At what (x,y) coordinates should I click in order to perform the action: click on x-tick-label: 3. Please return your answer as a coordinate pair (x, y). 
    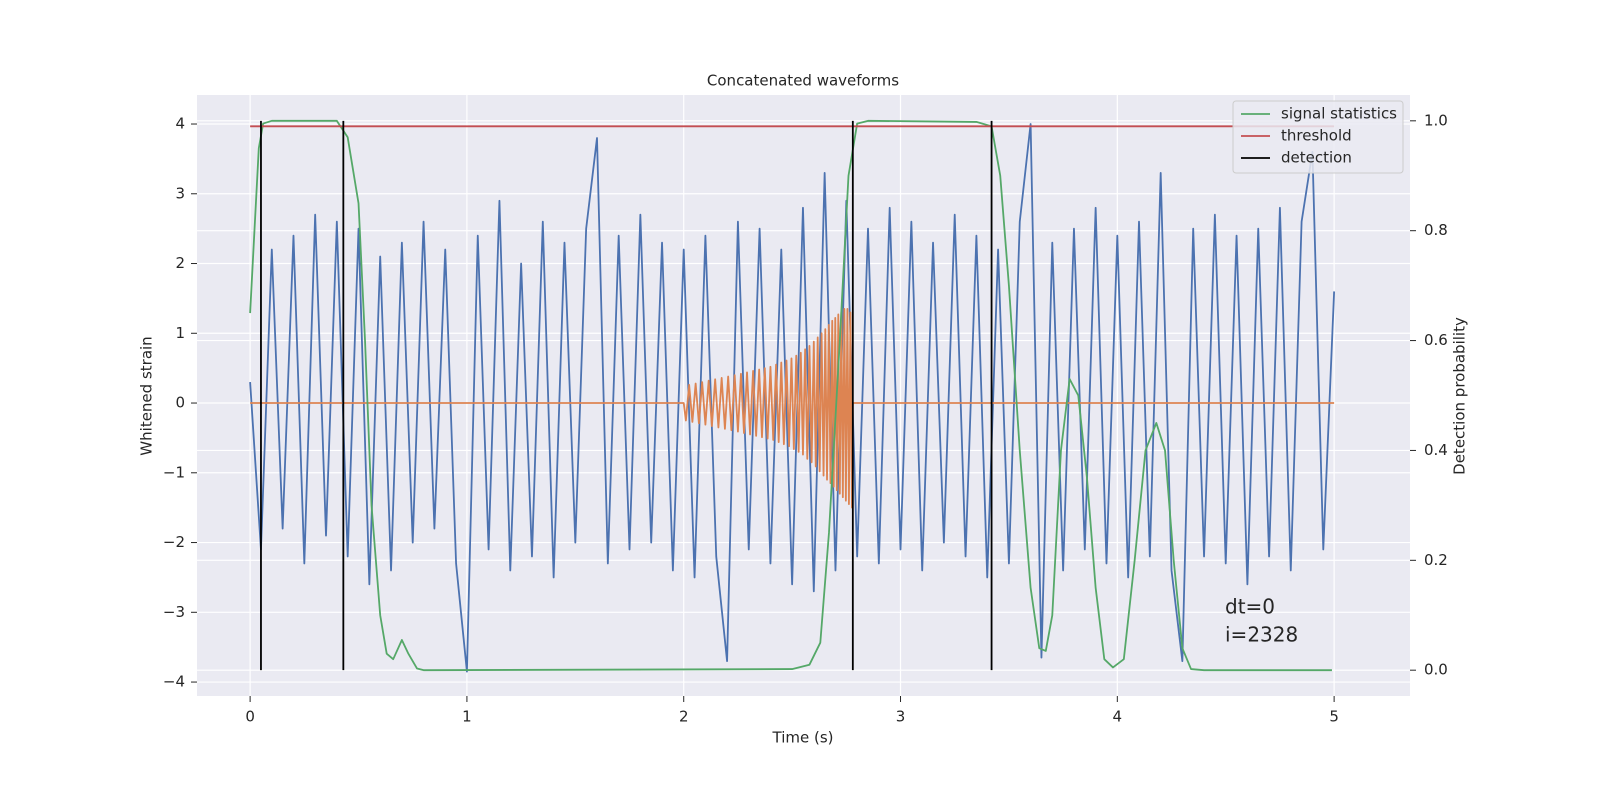
    Looking at the image, I should click on (901, 717).